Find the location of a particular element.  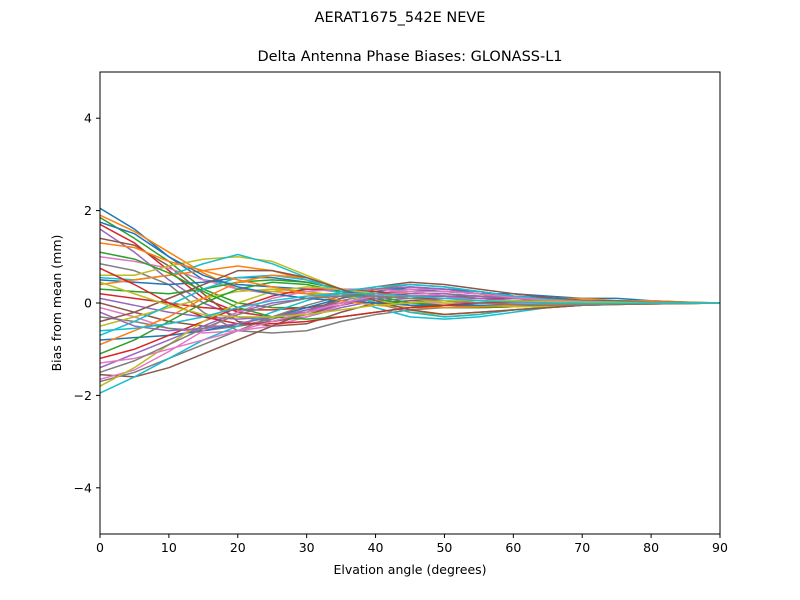

y-tick-label: 4 is located at coordinates (88, 118).